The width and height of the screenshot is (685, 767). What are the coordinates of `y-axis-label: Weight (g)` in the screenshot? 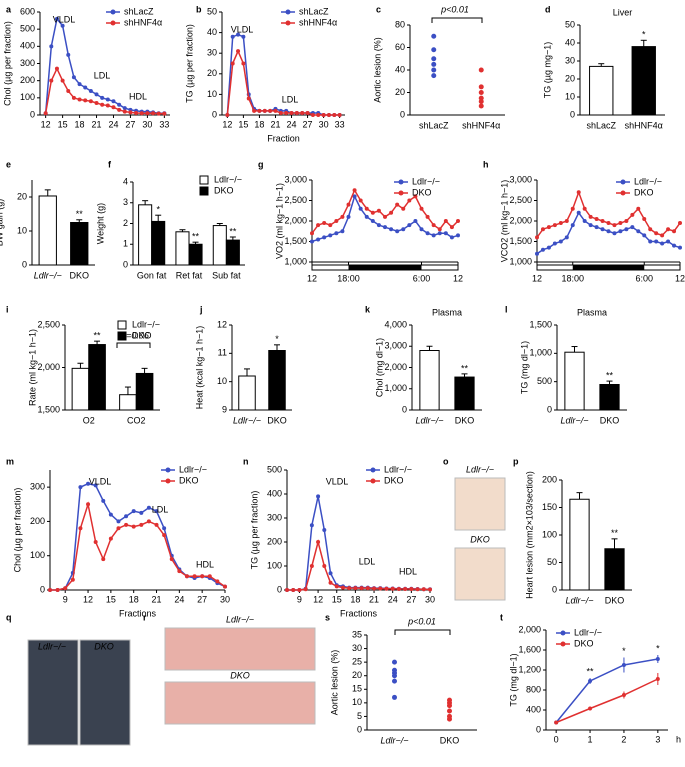 It's located at (100, 223).